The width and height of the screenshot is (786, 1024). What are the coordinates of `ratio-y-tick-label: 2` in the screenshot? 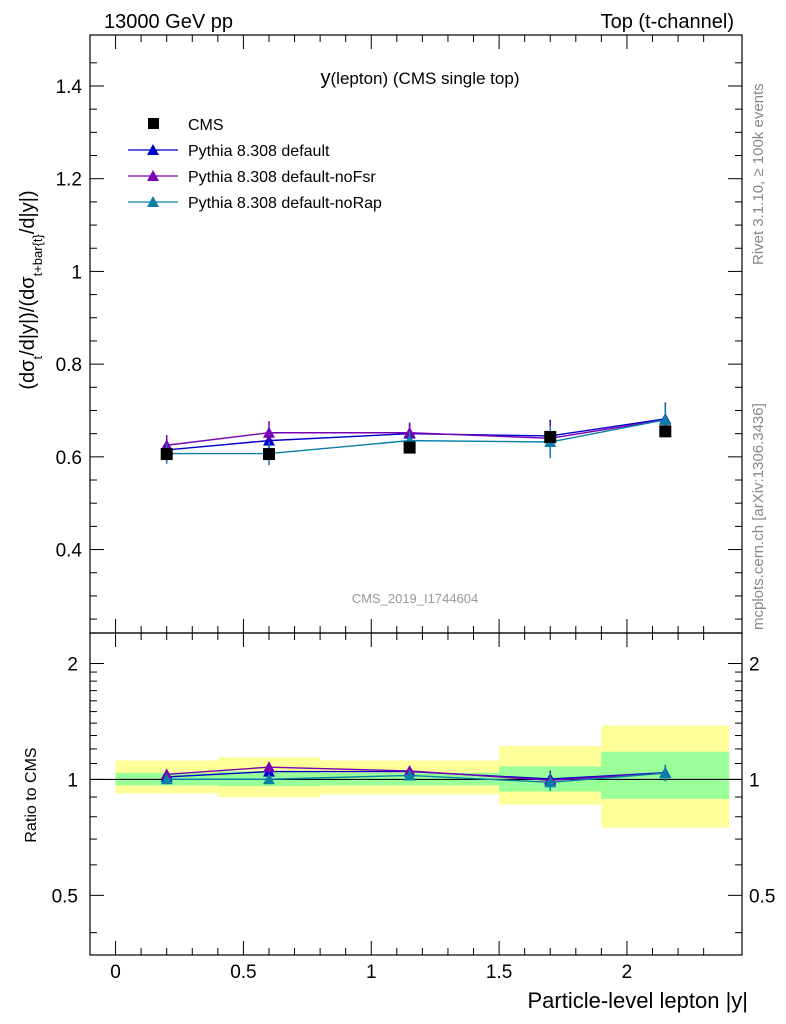 It's located at (72, 664).